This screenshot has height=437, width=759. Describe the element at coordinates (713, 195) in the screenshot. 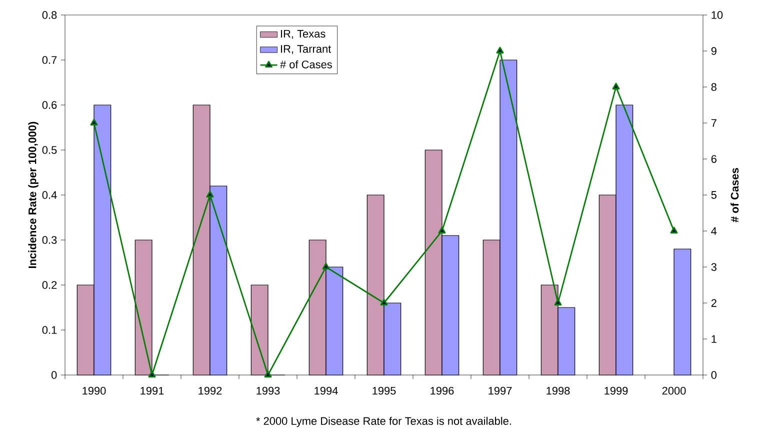

I see `y2-tick-label: 5` at that location.